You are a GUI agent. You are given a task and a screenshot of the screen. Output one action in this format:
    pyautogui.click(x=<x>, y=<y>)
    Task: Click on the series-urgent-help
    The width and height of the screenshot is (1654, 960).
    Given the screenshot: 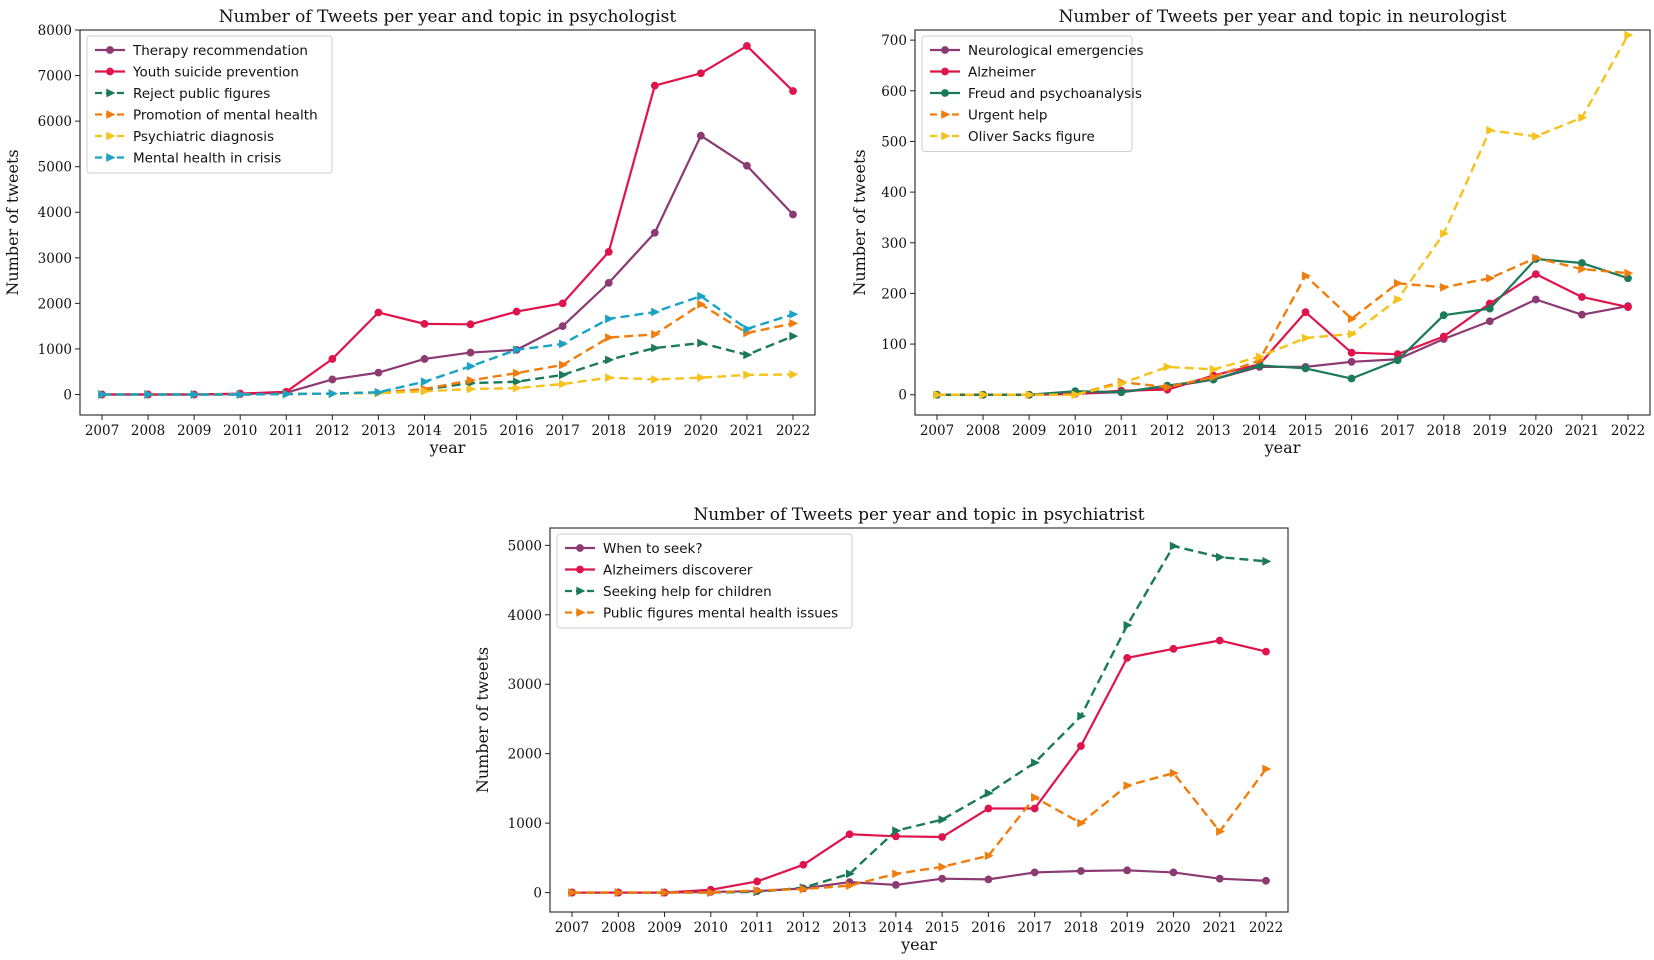 What is the action you would take?
    pyautogui.click(x=1283, y=326)
    